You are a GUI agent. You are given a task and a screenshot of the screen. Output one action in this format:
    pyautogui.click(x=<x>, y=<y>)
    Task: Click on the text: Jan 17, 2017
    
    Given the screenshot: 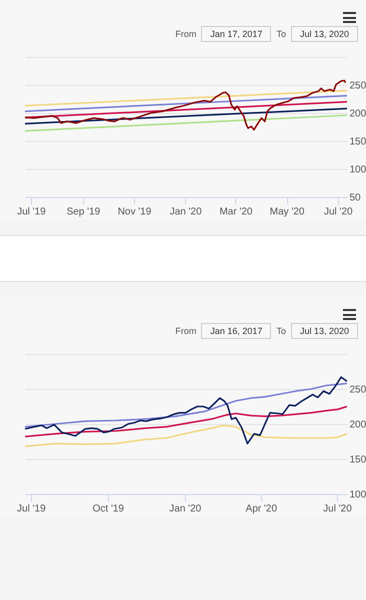 What is the action you would take?
    pyautogui.click(x=236, y=34)
    